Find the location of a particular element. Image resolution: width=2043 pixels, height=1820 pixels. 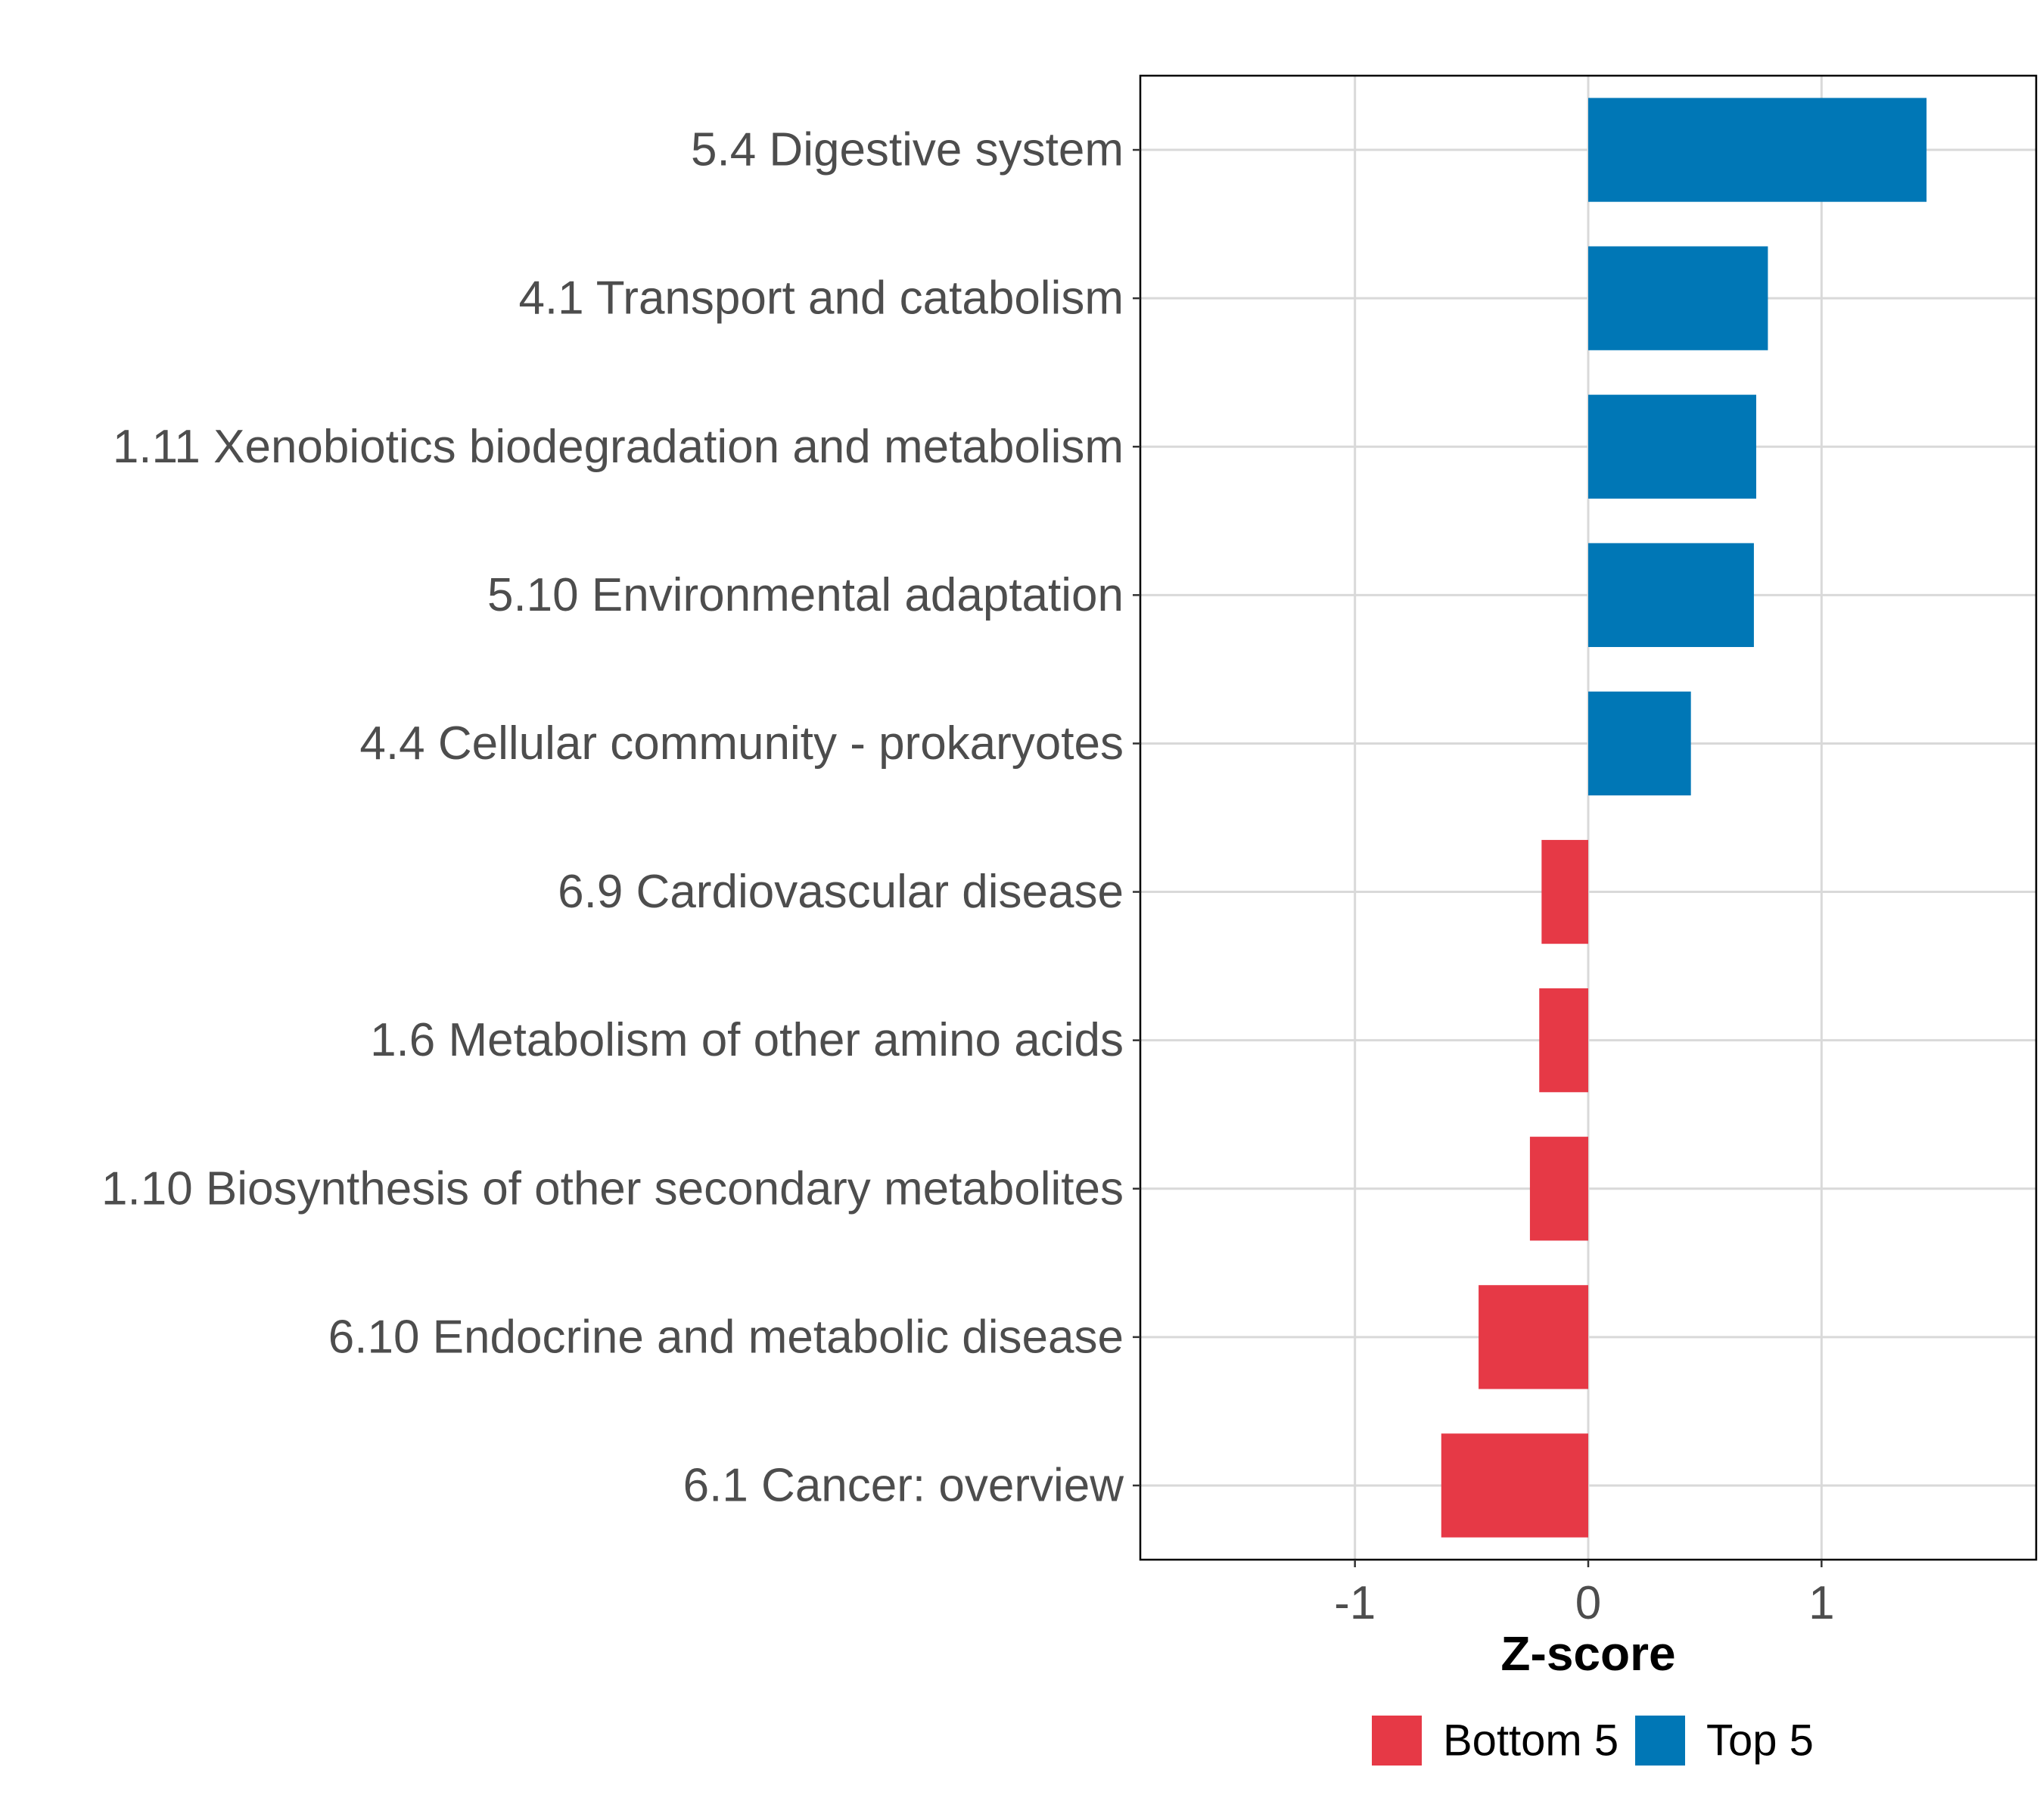

y-tick-label: 5.4 Digestive system is located at coordinates (907, 150).